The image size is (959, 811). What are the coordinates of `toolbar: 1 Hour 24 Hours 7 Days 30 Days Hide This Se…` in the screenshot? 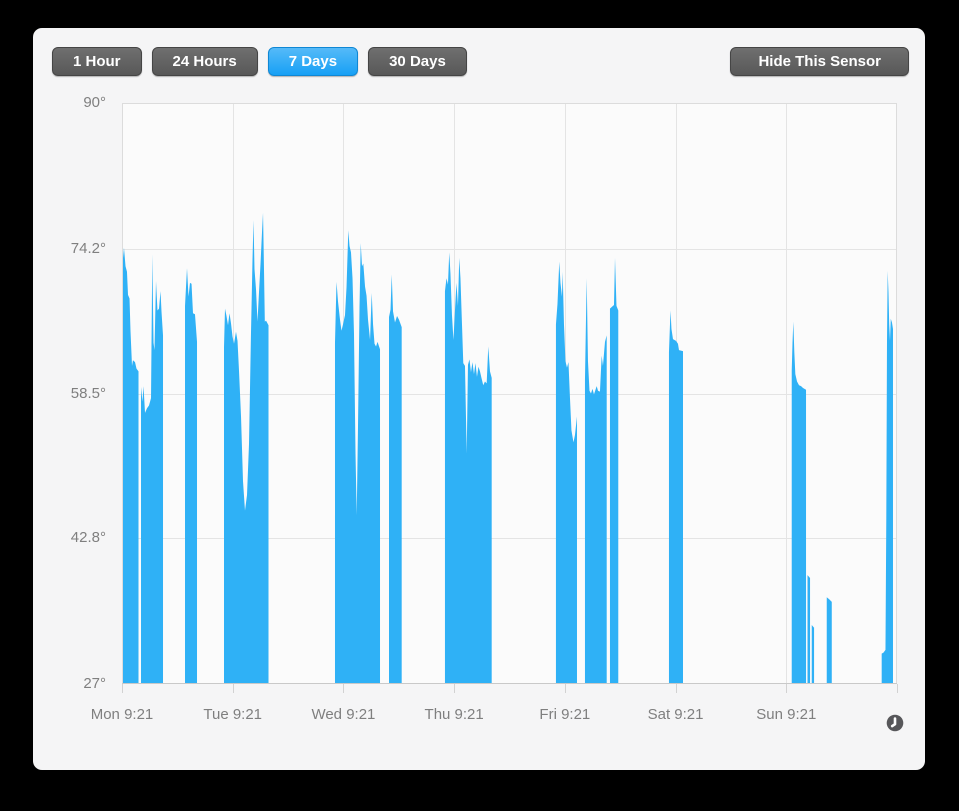 It's located at (480, 61).